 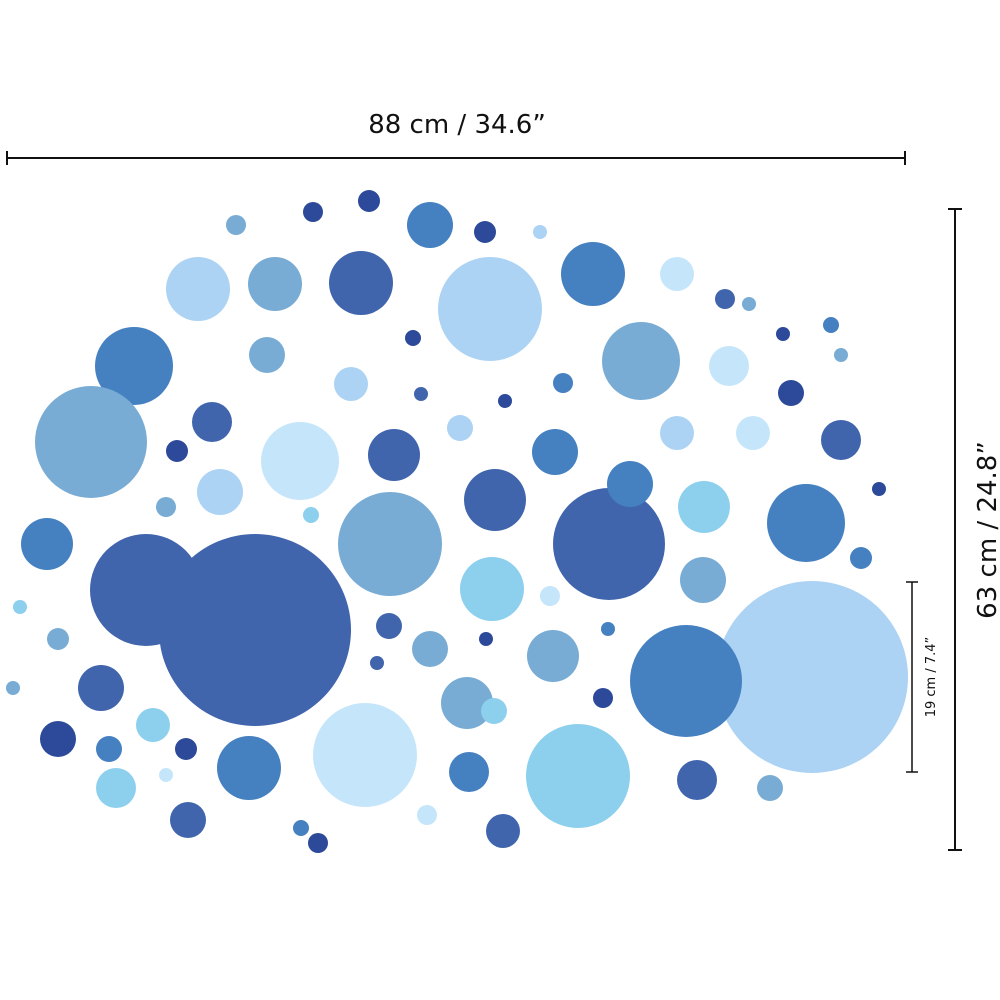 What do you see at coordinates (931, 677) in the screenshot?
I see `large-dot-label: 19 cm / 7.4”` at bounding box center [931, 677].